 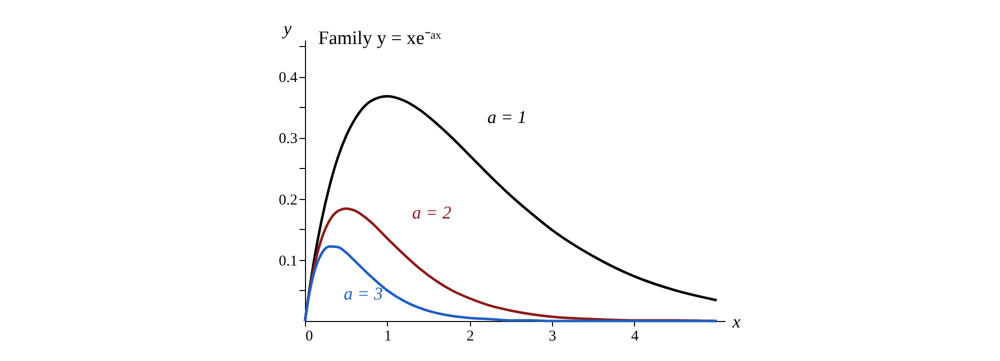 I want to click on x-axis-title: x, so click(x=736, y=322).